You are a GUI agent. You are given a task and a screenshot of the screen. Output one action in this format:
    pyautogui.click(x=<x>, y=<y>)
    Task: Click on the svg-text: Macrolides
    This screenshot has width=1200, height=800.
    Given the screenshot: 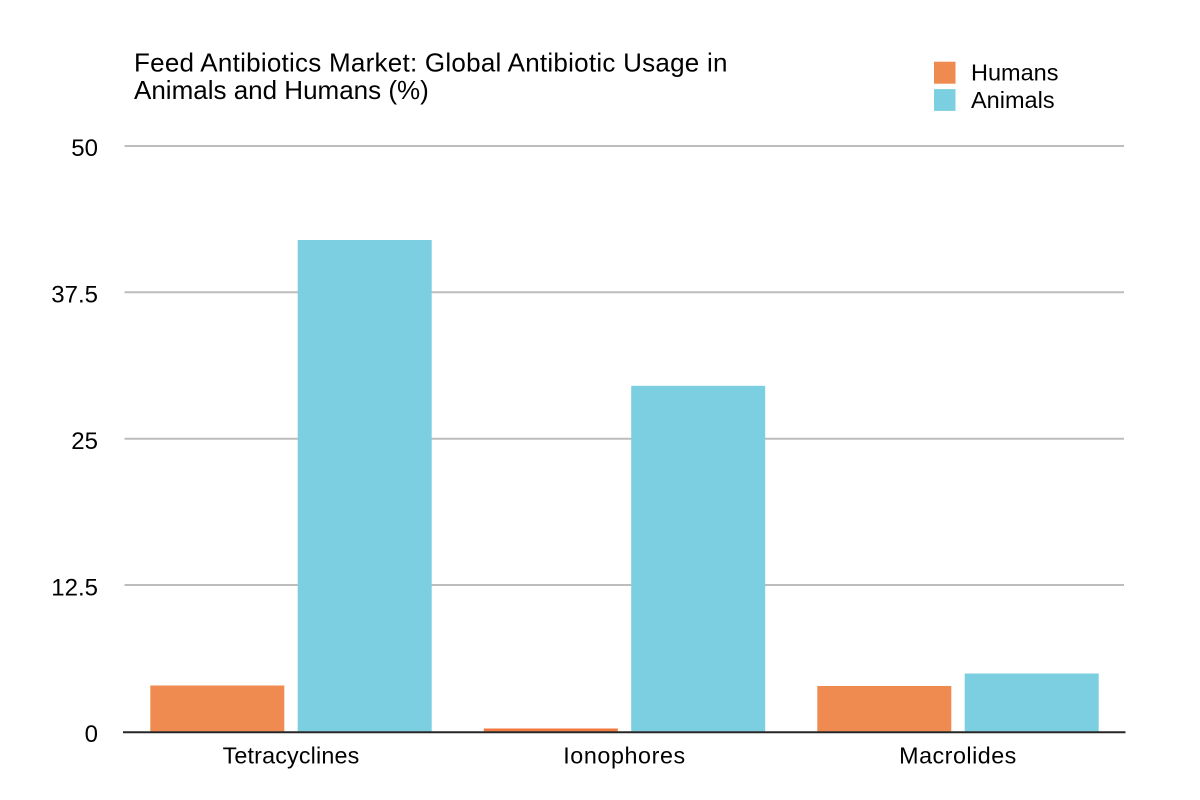 What is the action you would take?
    pyautogui.click(x=958, y=756)
    